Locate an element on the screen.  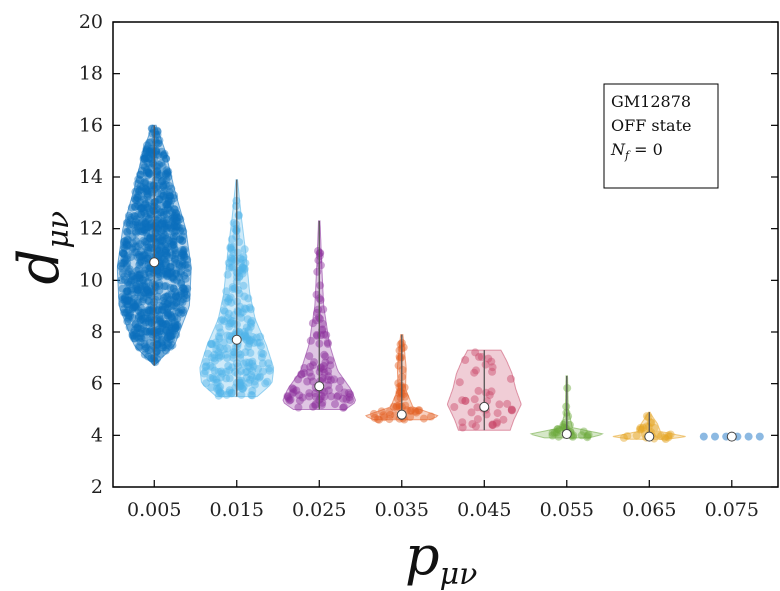
legend-box: GM12878 OFF state Nf = 0 is located at coordinates (661, 136).